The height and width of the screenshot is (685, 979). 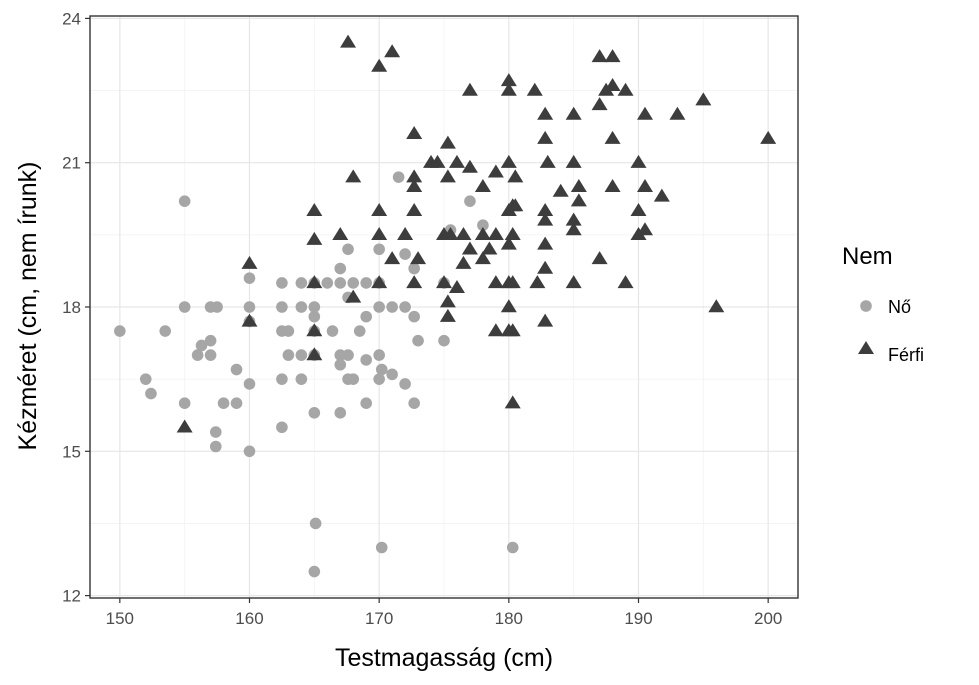 What do you see at coordinates (867, 256) in the screenshot?
I see `legend-title: Nem` at bounding box center [867, 256].